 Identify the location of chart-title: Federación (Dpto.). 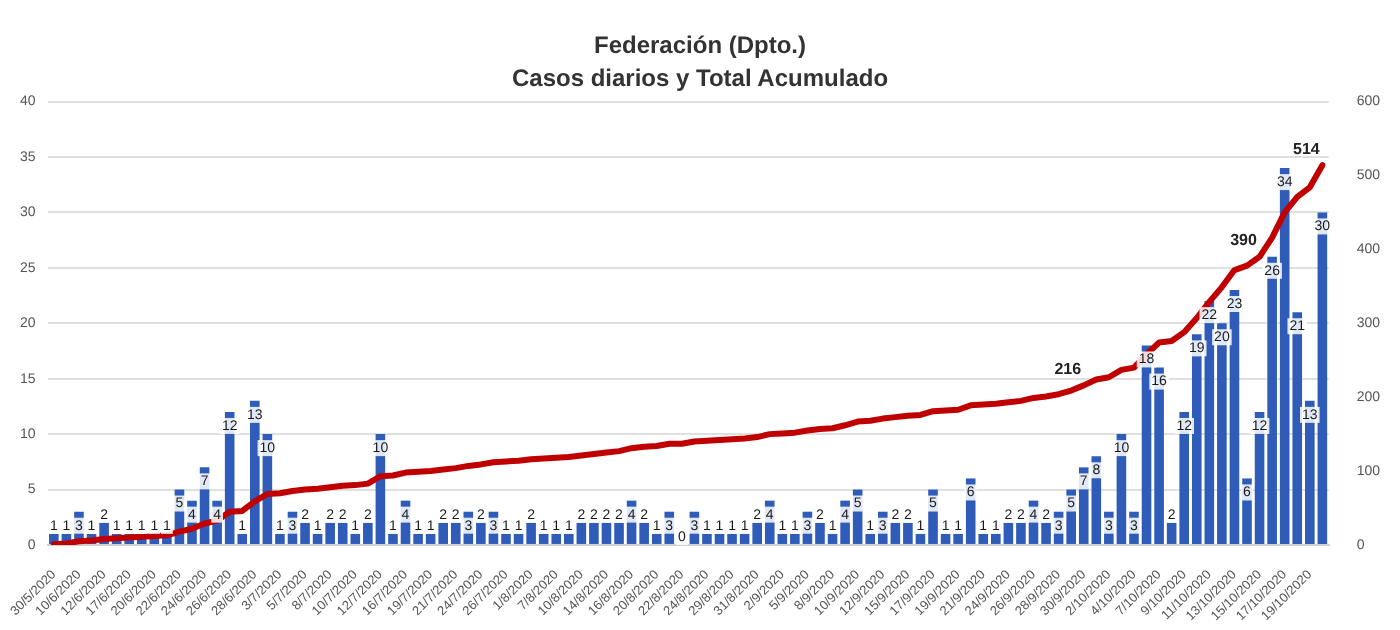
(700, 45).